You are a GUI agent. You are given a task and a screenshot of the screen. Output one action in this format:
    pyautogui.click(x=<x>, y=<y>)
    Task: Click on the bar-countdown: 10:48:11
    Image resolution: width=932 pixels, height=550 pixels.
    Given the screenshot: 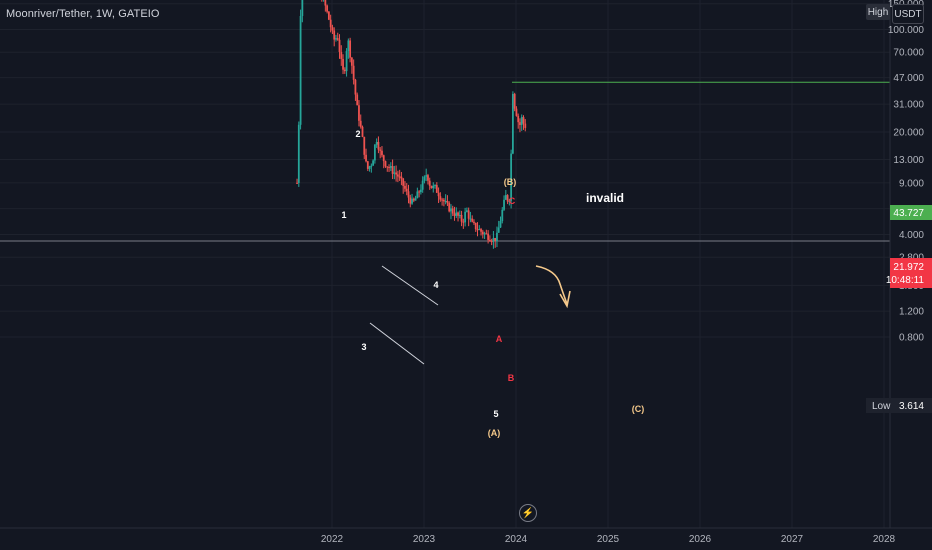 What is the action you would take?
    pyautogui.click(x=905, y=280)
    